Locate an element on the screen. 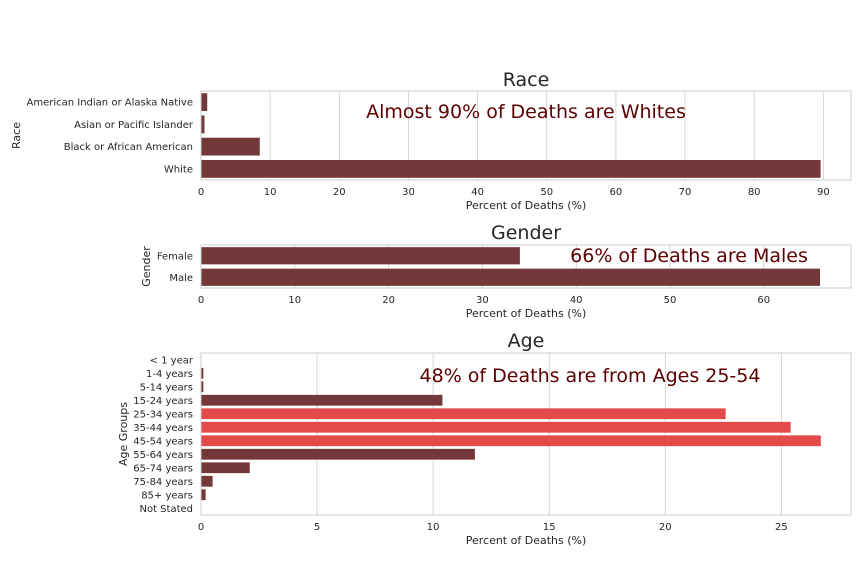 The width and height of the screenshot is (864, 576). bar-35-44-years is located at coordinates (496, 427).